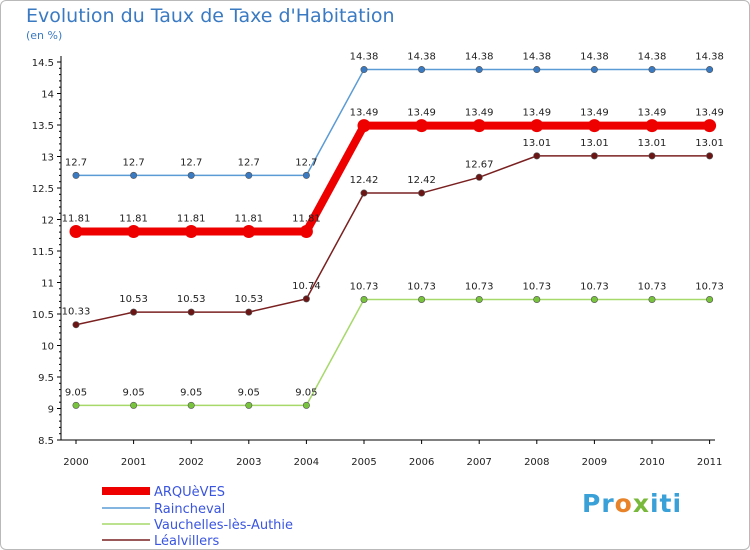 This screenshot has height=550, width=750. What do you see at coordinates (479, 164) in the screenshot?
I see `data-label: 12.67` at bounding box center [479, 164].